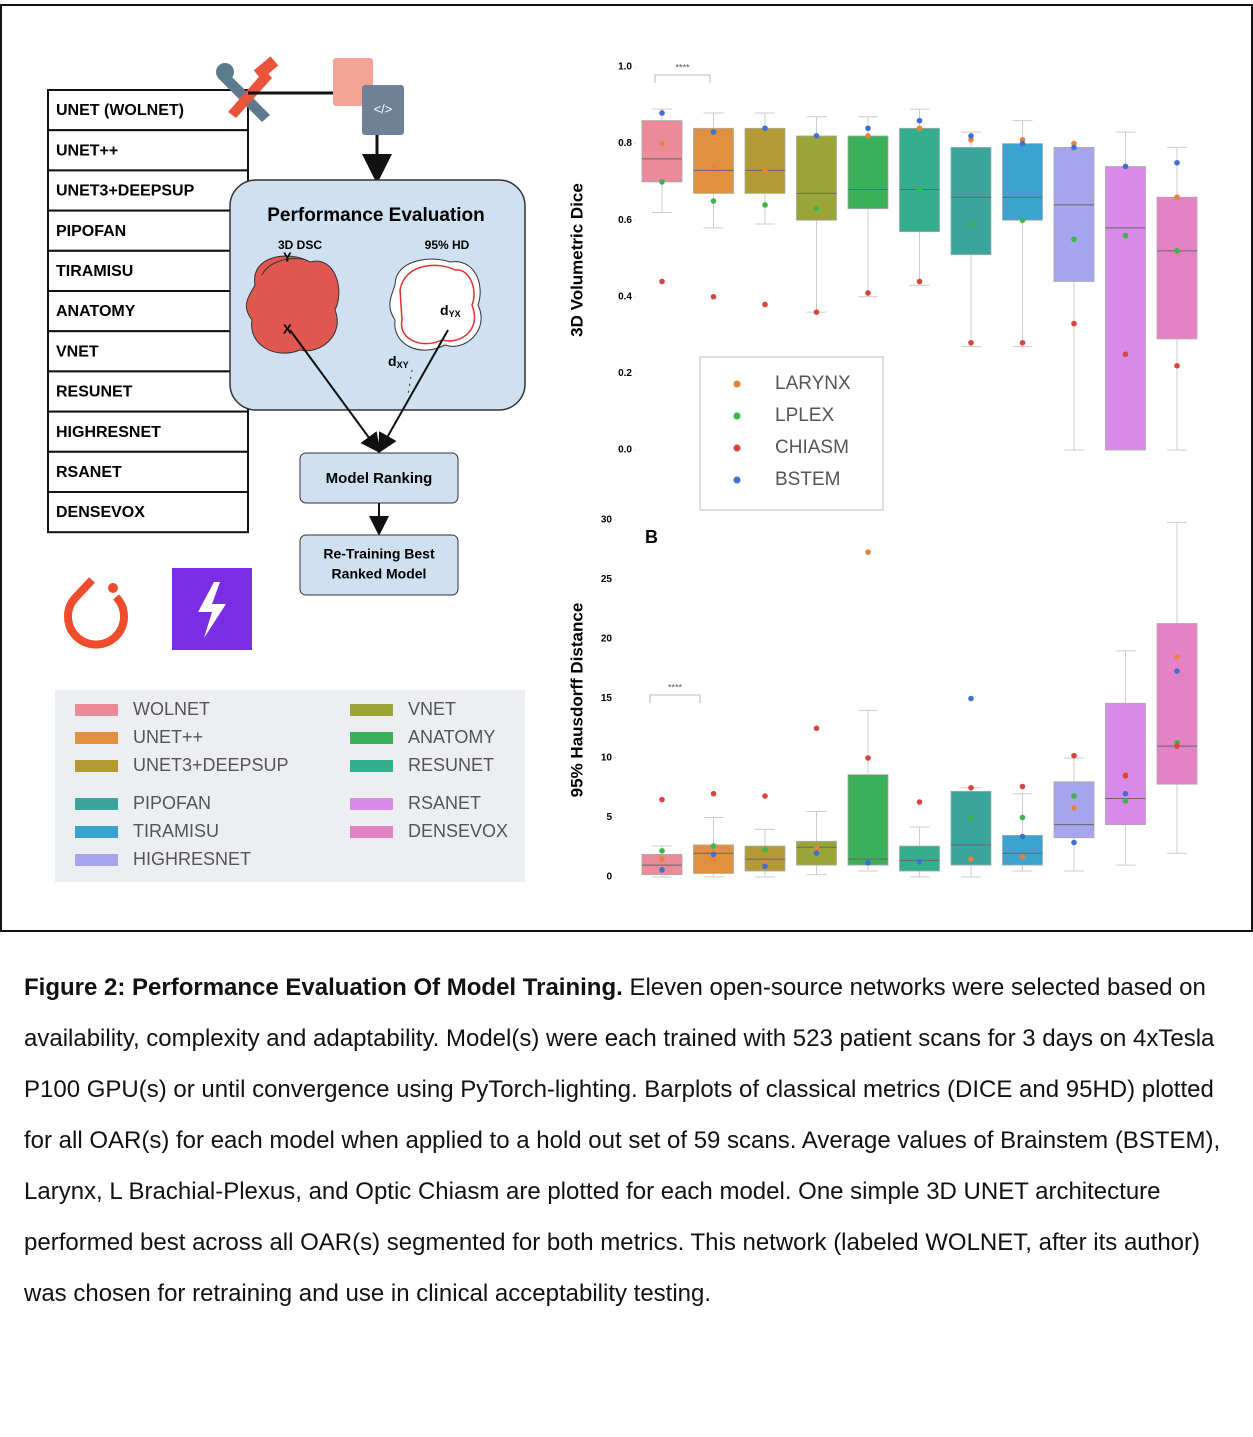 Image resolution: width=1253 pixels, height=1437 pixels. Describe the element at coordinates (403, 365) in the screenshot. I see `dxy-sub: XY` at that location.